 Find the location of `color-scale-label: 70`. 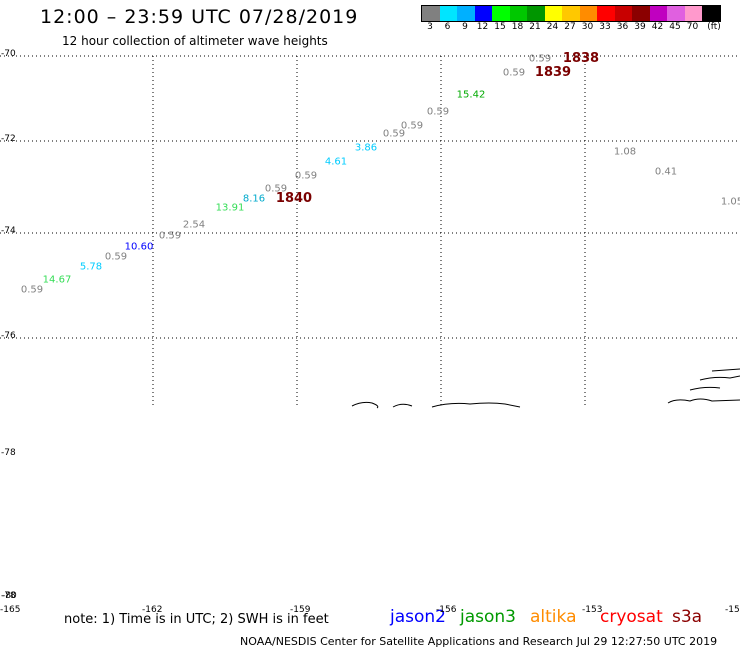

color-scale-label: 70 is located at coordinates (692, 27).